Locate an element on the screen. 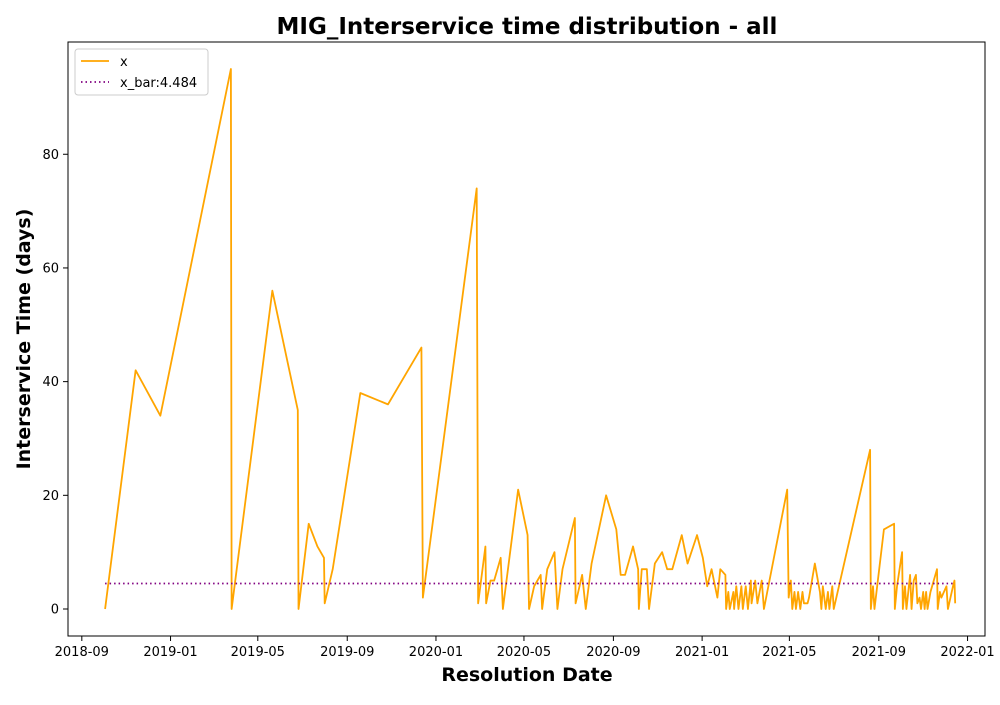 The width and height of the screenshot is (1000, 705). x-tick-label: 2020-01 is located at coordinates (436, 652).